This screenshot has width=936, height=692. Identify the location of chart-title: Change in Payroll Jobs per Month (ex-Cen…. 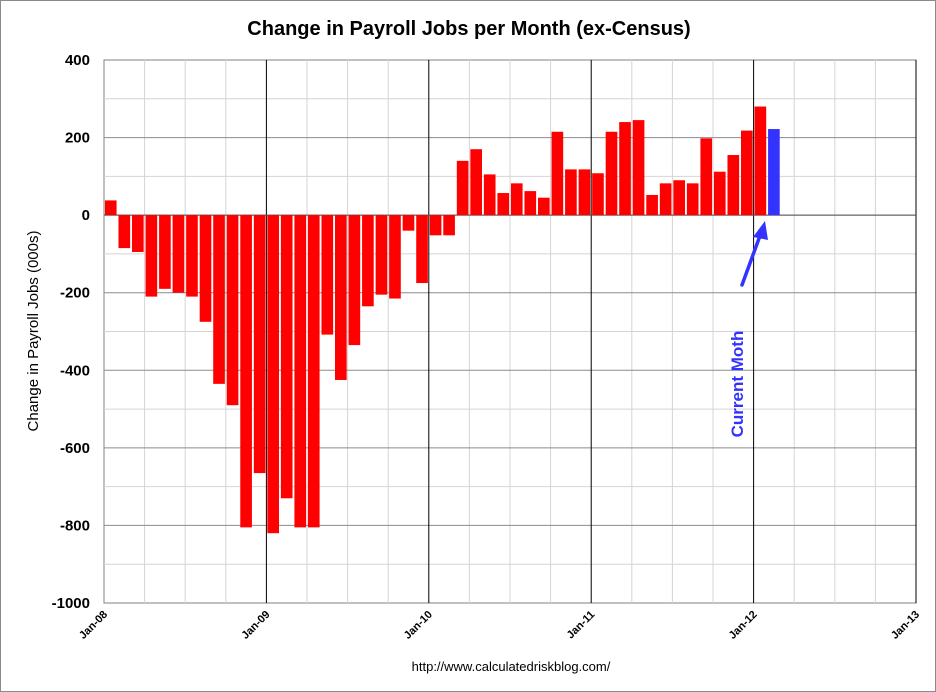
(468, 29).